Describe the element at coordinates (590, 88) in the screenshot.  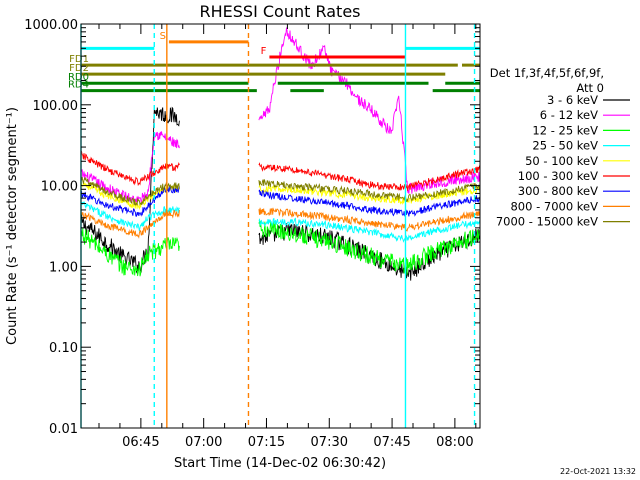
I see `legend-header-1: Att 0` at that location.